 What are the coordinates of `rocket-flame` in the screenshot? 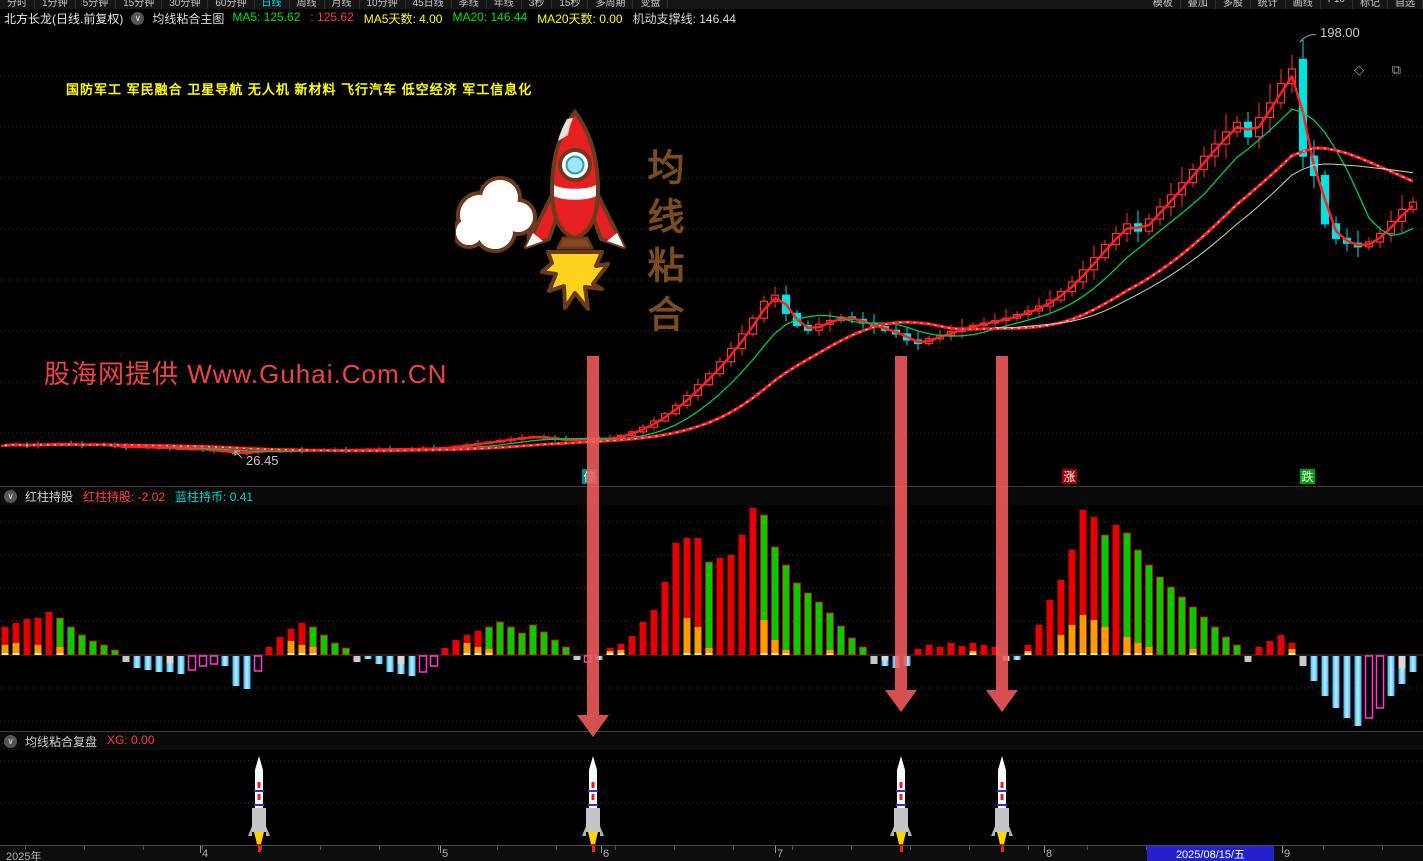 It's located at (575, 280).